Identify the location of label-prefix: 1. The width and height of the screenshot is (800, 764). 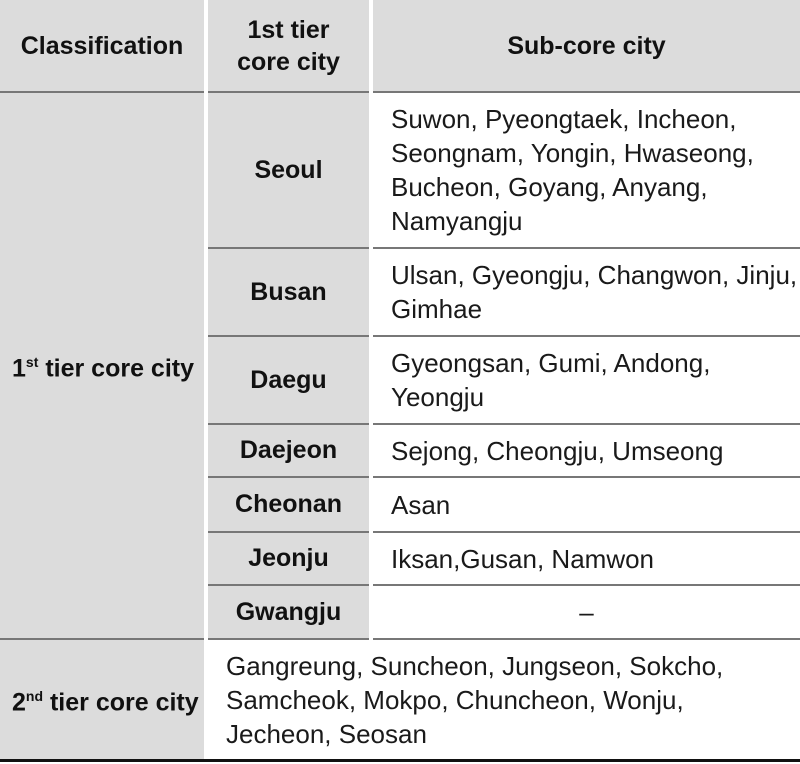
(19, 368).